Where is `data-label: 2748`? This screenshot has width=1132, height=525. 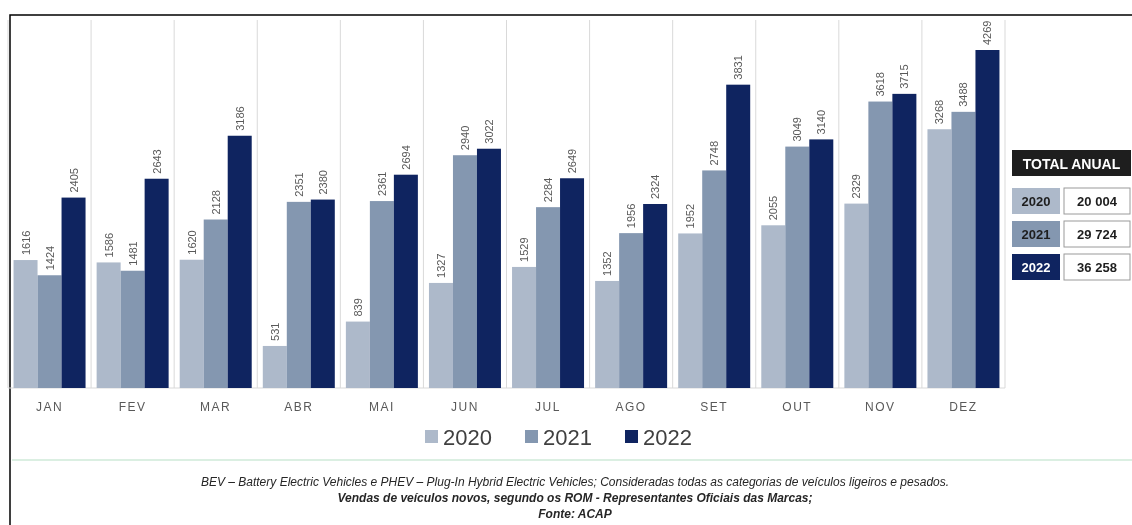
data-label: 2748 is located at coordinates (714, 153).